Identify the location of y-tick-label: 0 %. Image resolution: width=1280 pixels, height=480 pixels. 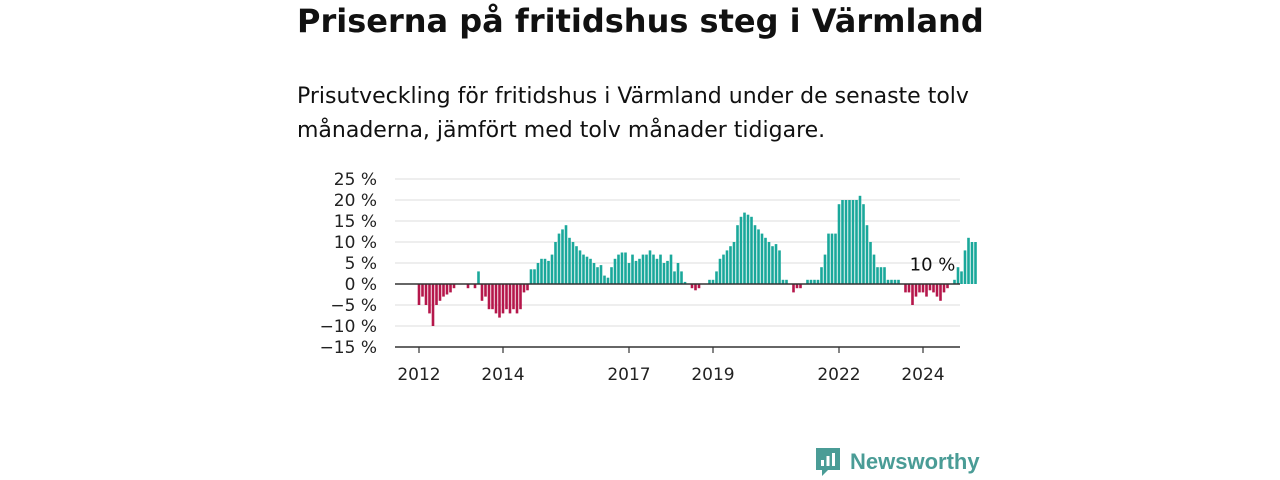
(361, 285).